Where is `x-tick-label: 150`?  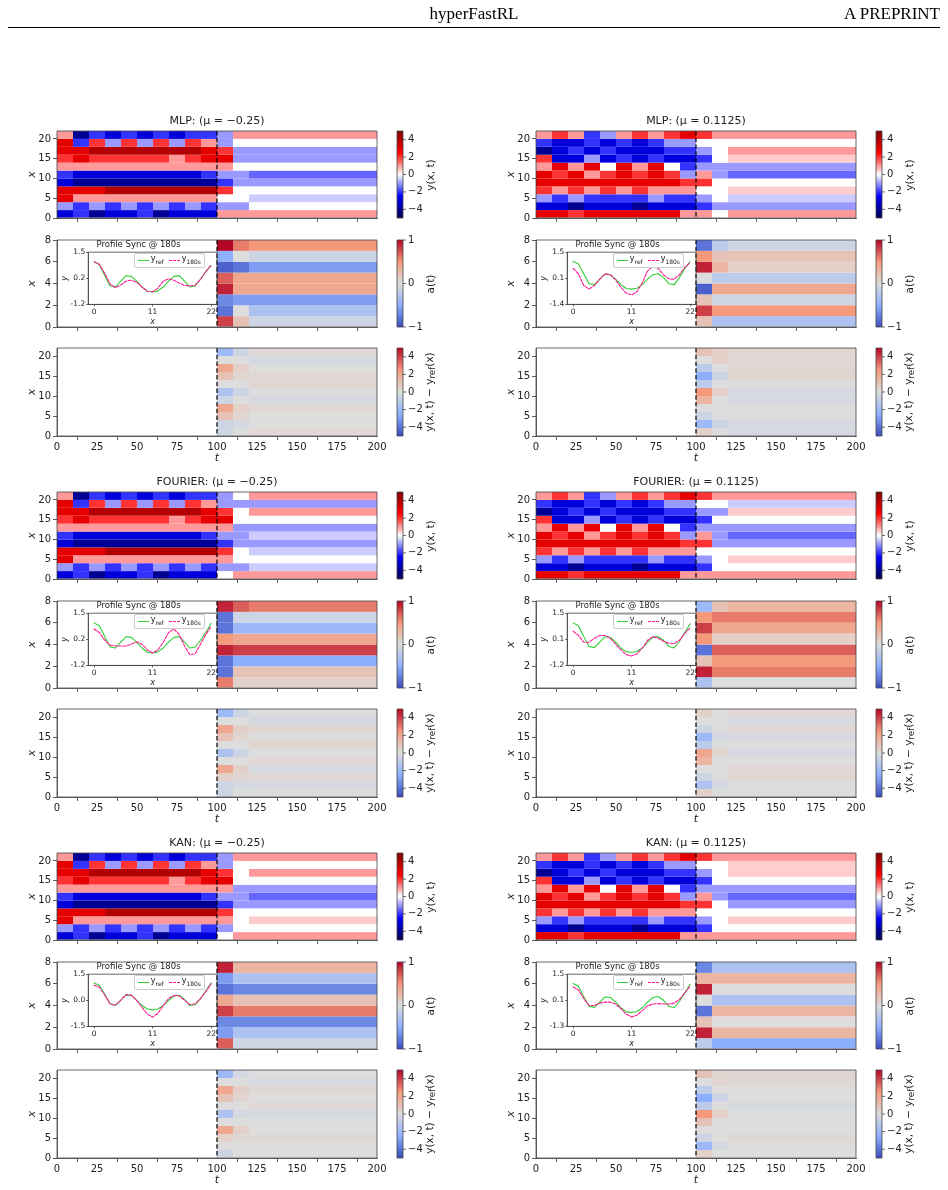 x-tick-label: 150 is located at coordinates (776, 807).